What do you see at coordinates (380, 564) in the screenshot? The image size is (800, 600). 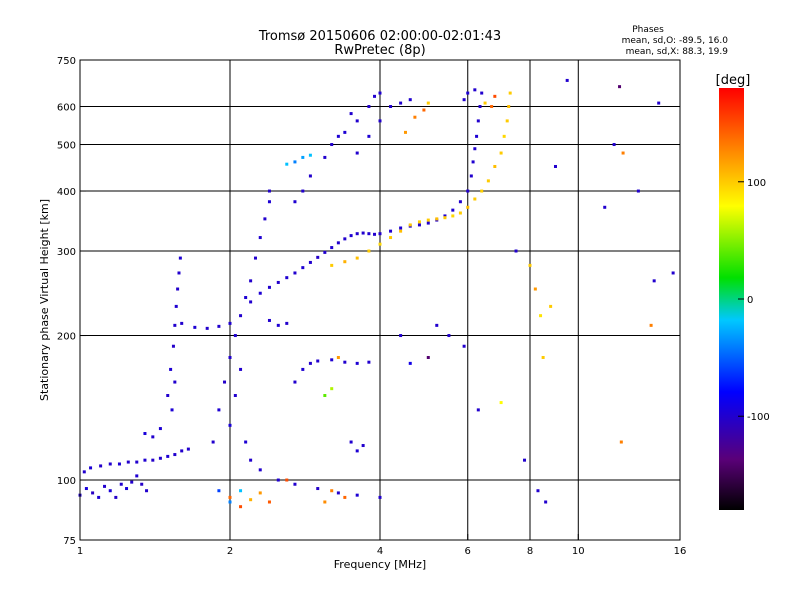 I see `x-axis-label: Frequency [MHz]` at bounding box center [380, 564].